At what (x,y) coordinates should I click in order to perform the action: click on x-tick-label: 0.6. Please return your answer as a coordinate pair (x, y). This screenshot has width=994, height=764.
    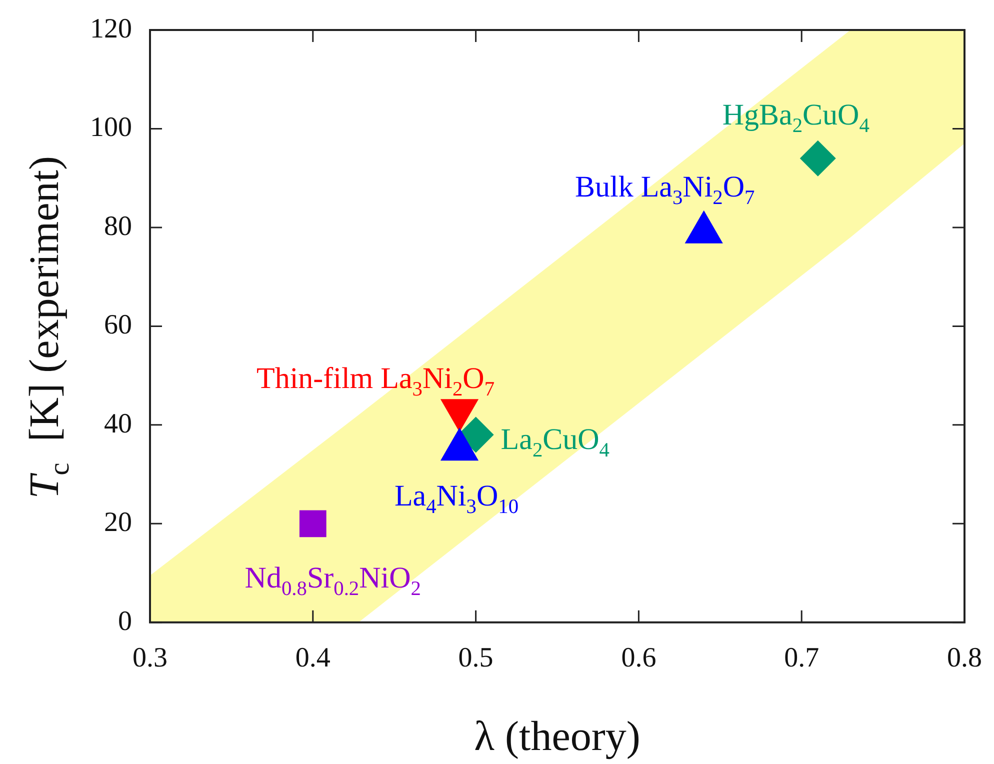
    Looking at the image, I should click on (638, 658).